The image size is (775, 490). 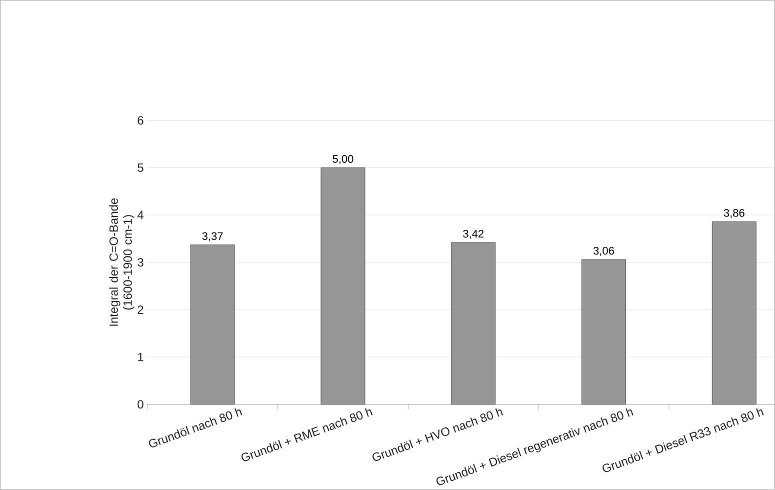 What do you see at coordinates (141, 120) in the screenshot?
I see `y-tick-label: 6` at bounding box center [141, 120].